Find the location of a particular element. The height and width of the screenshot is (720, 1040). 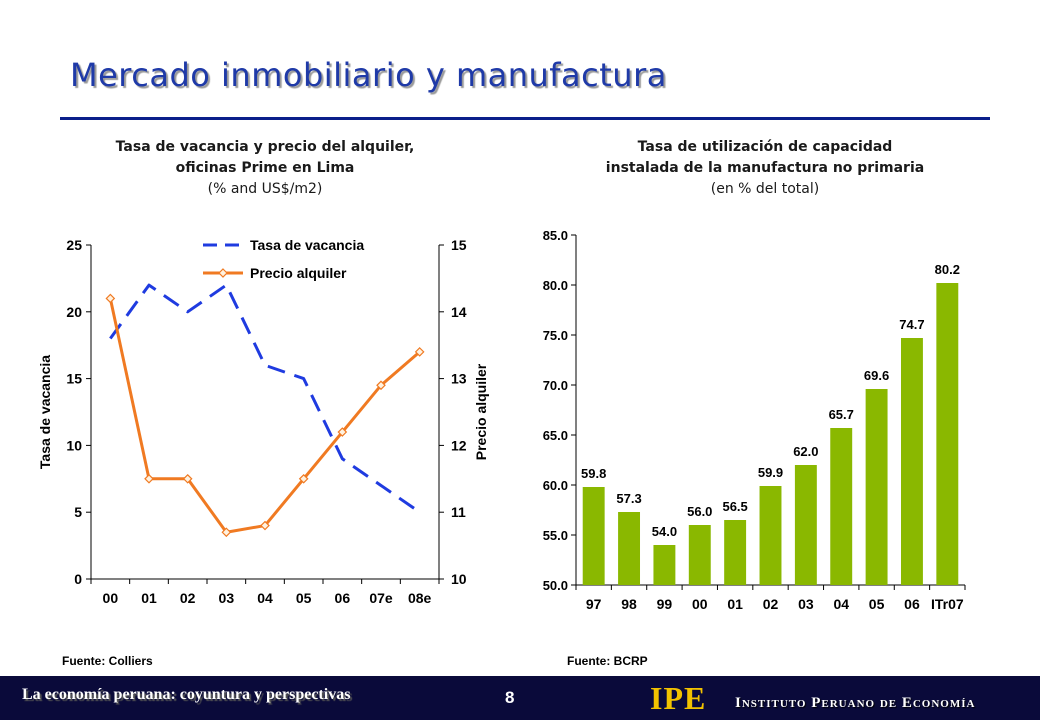

left-y-tick-label: 15 is located at coordinates (74, 379).